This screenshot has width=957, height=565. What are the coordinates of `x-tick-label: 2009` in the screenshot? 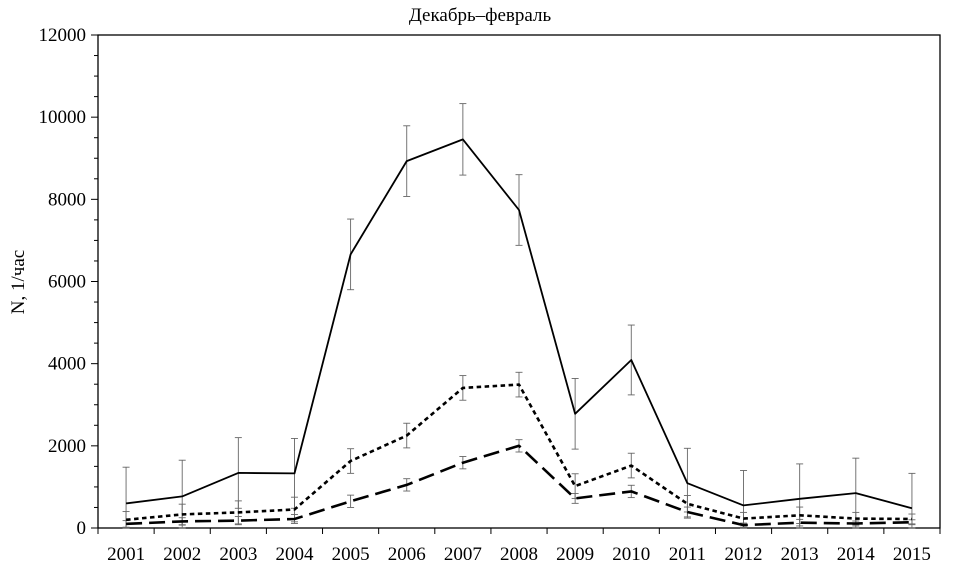 It's located at (575, 554).